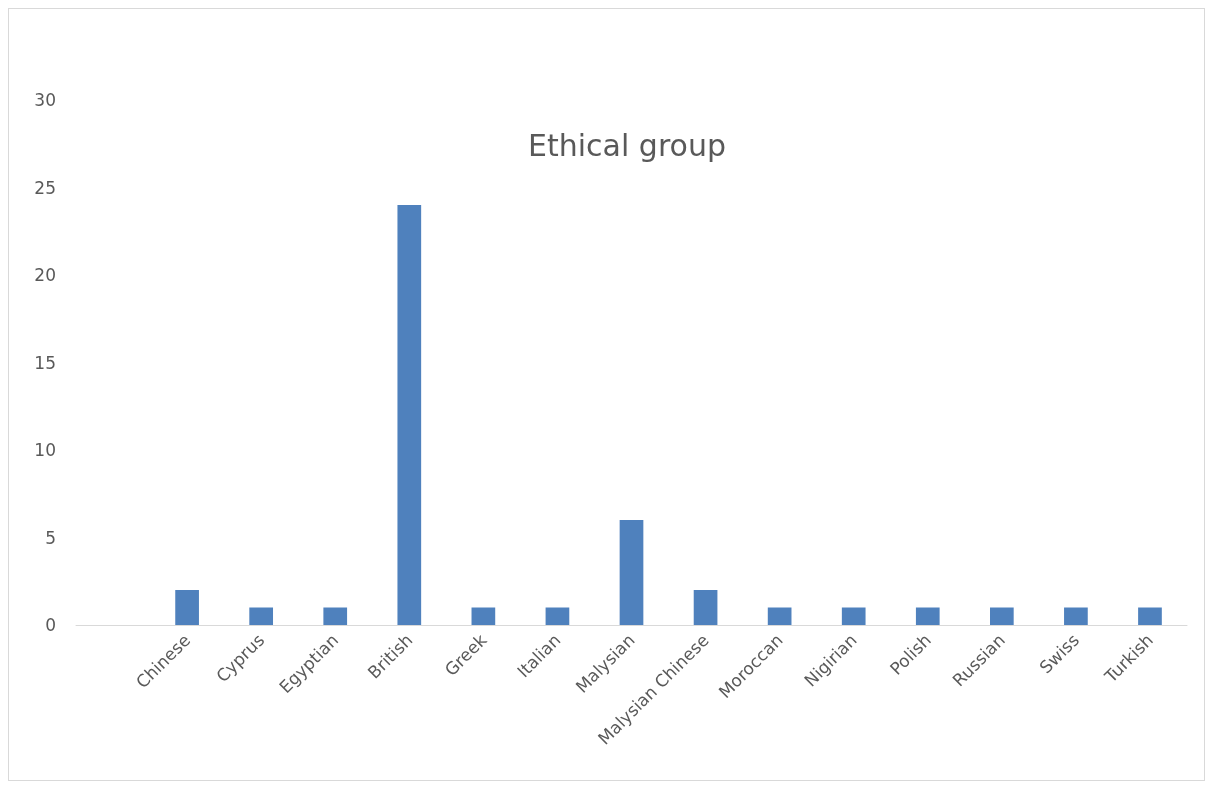 Image resolution: width=1205 pixels, height=789 pixels. Describe the element at coordinates (50, 625) in the screenshot. I see `y-tick-label: 0` at that location.